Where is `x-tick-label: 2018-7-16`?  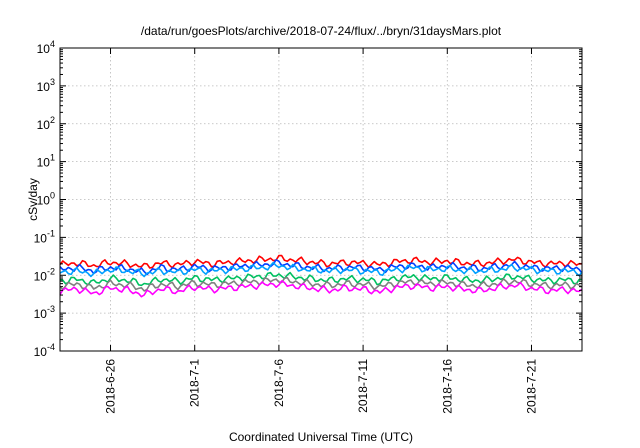 x-tick-label: 2018-7-16 is located at coordinates (447, 386).